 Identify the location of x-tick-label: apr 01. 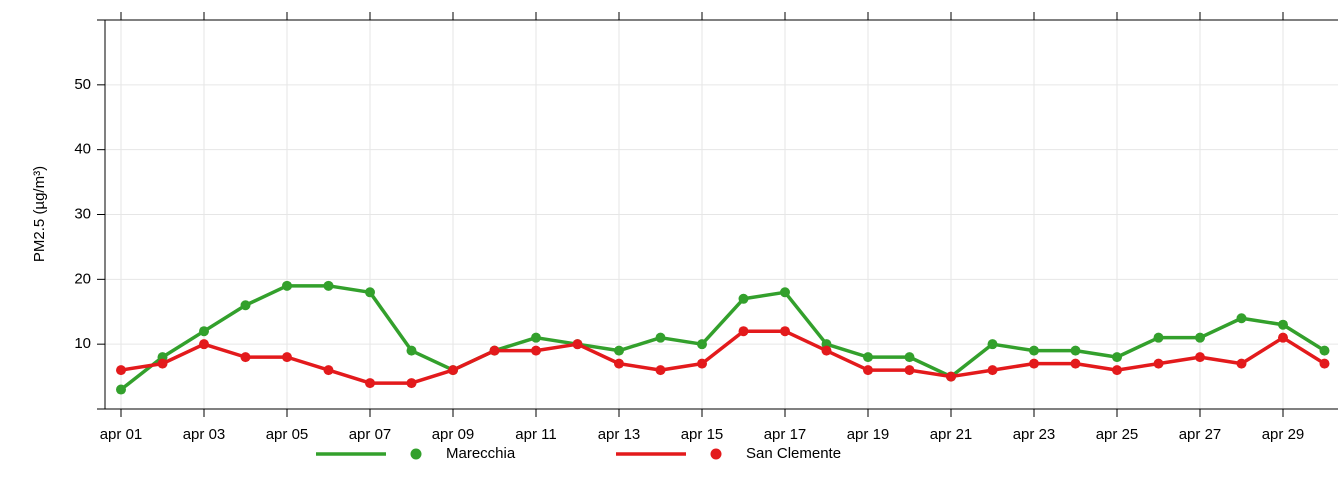
(121, 434).